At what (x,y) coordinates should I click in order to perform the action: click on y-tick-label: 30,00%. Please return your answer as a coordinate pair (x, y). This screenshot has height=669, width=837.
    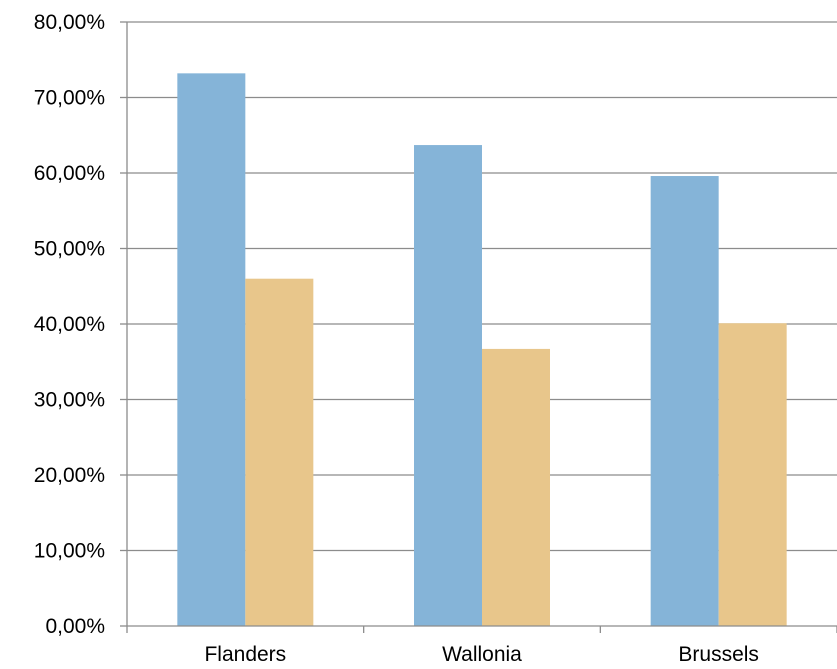
    Looking at the image, I should click on (69, 400).